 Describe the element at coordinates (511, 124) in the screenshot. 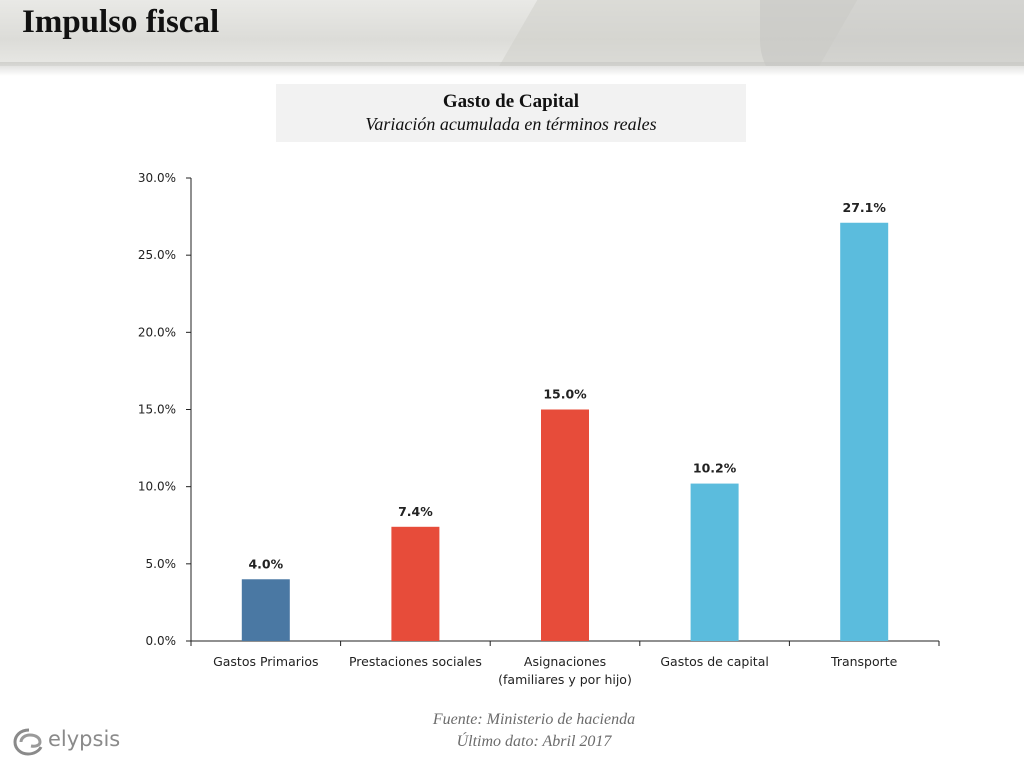

I see `chart-subtitle: Variación acumulada en términos reales` at that location.